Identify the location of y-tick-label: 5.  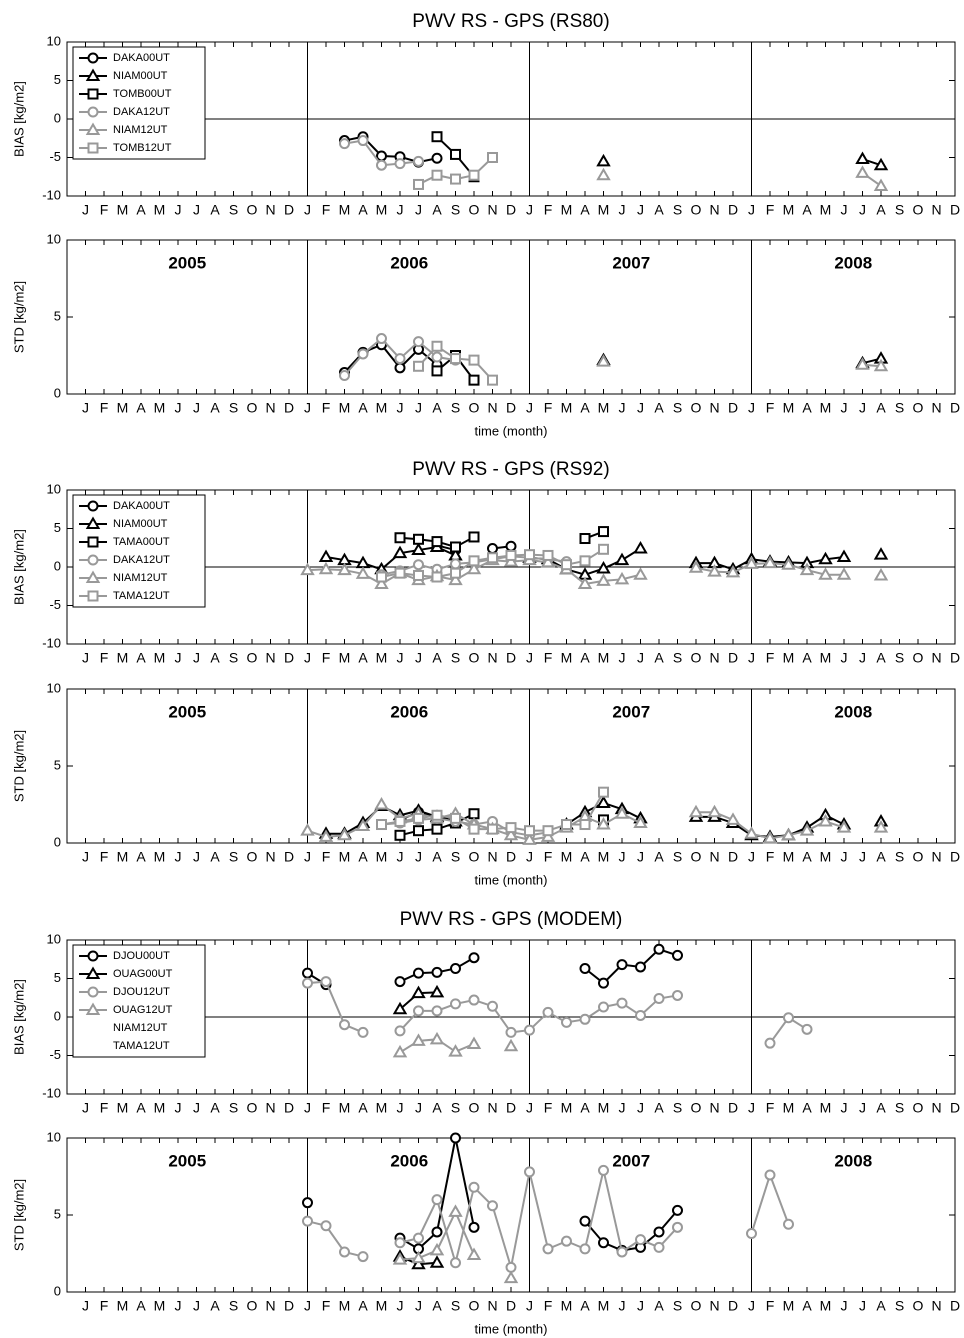
(57, 79).